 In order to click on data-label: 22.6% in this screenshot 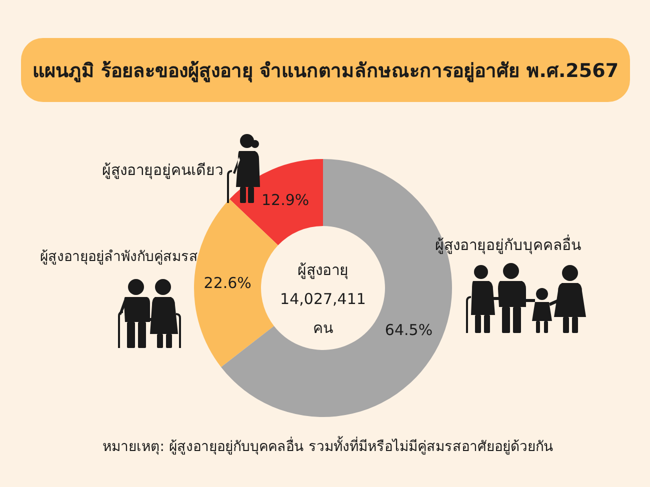, I will do `click(228, 283)`.